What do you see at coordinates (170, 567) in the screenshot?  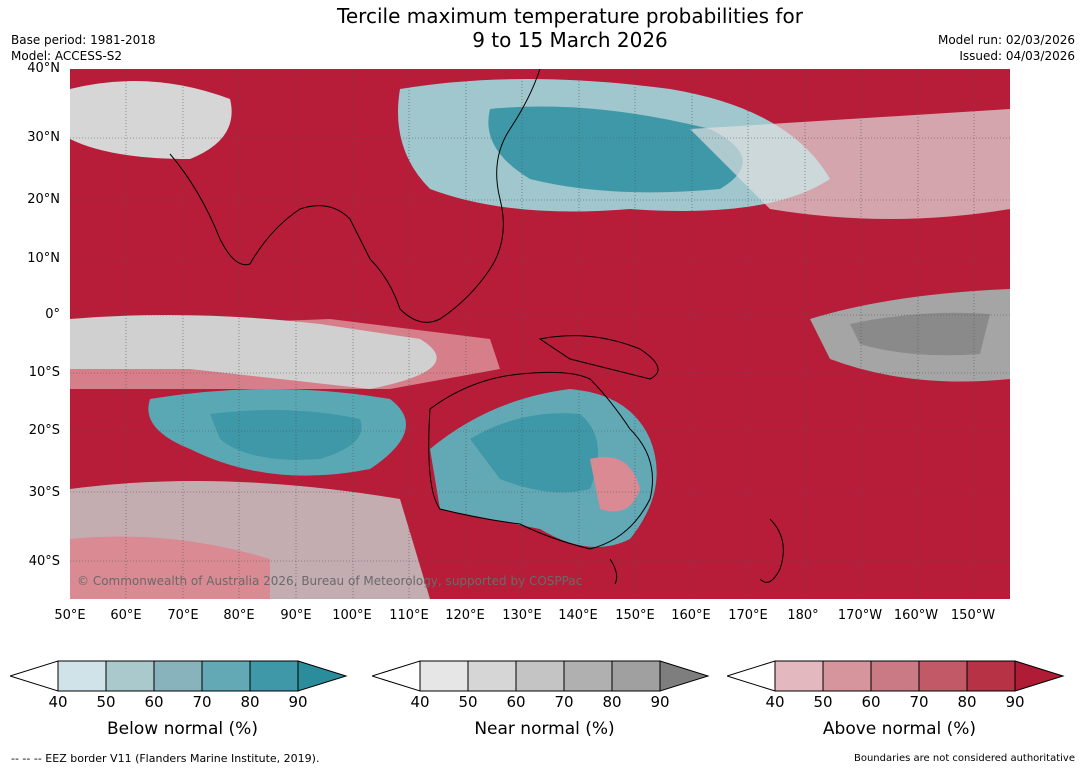 I see `region-above-south-light` at bounding box center [170, 567].